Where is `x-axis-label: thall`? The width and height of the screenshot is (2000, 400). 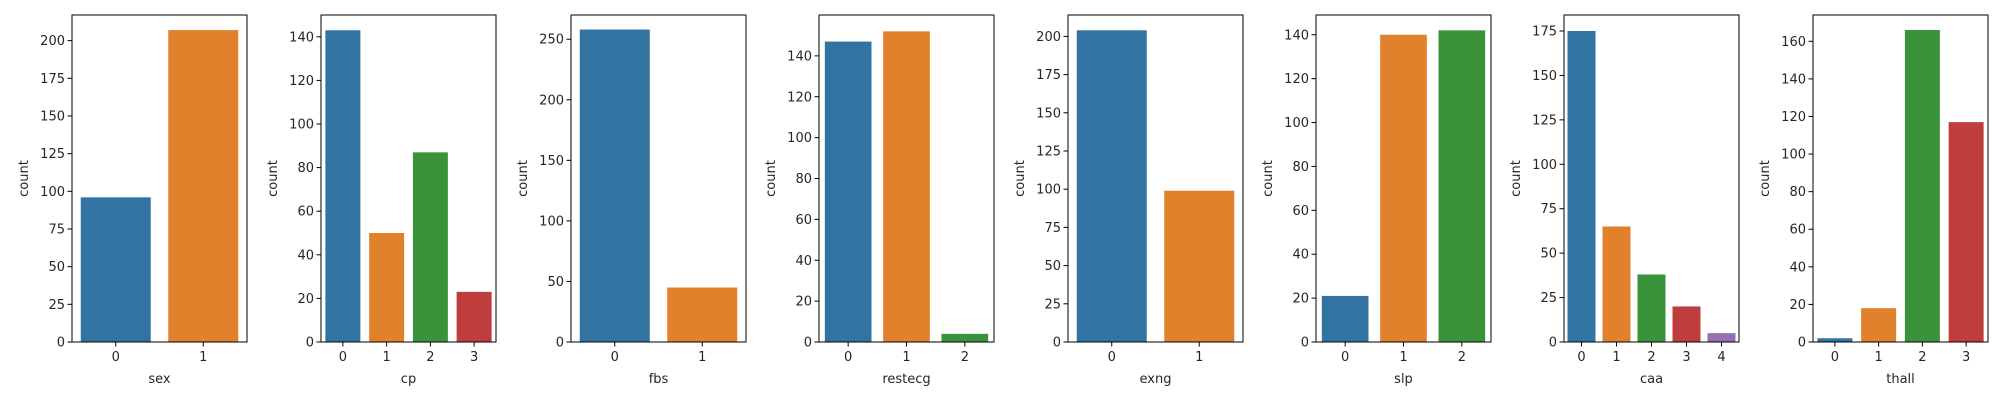 x-axis-label: thall is located at coordinates (1900, 379).